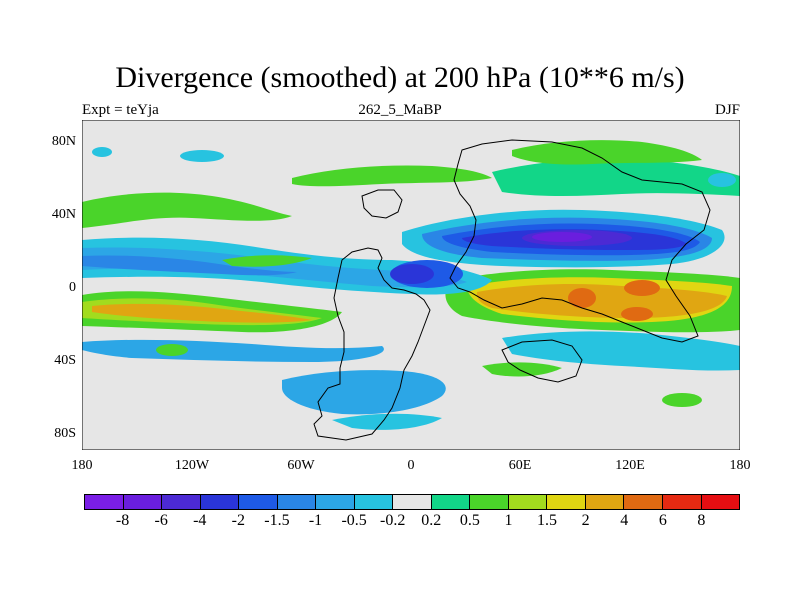 The width and height of the screenshot is (800, 600). I want to click on colorbar-label: 0.5, so click(469, 520).